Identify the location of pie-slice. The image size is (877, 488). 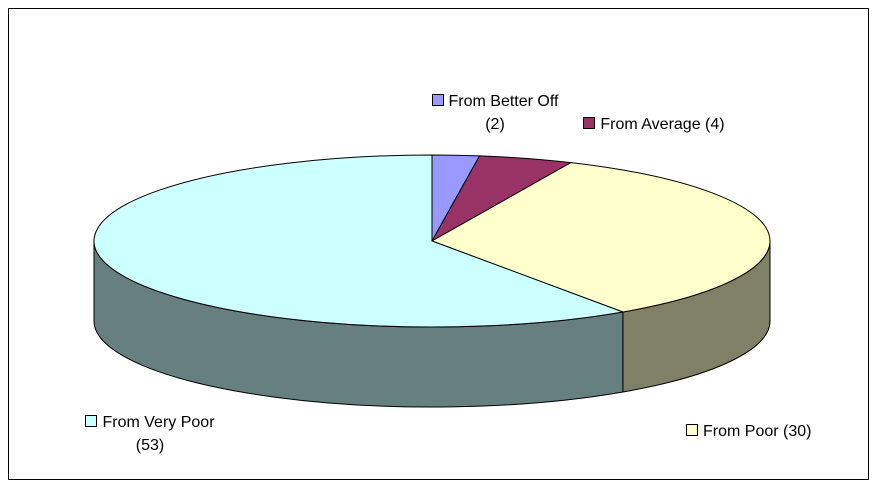
(600, 237).